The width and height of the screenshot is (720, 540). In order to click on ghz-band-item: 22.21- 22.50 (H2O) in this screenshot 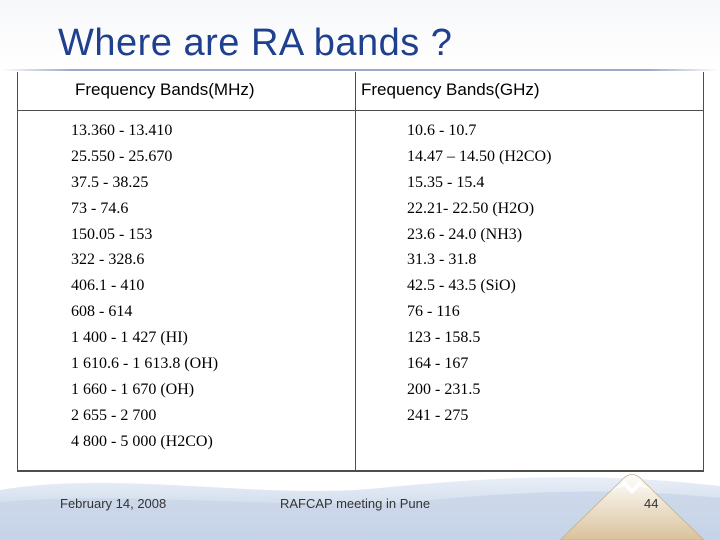, I will do `click(471, 208)`.